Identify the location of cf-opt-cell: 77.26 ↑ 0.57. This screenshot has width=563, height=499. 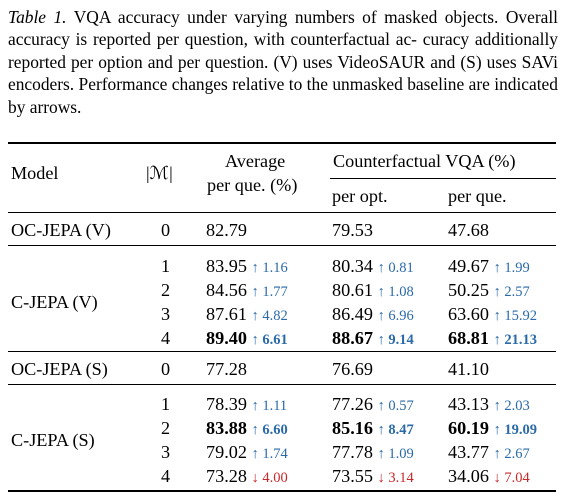
(373, 405).